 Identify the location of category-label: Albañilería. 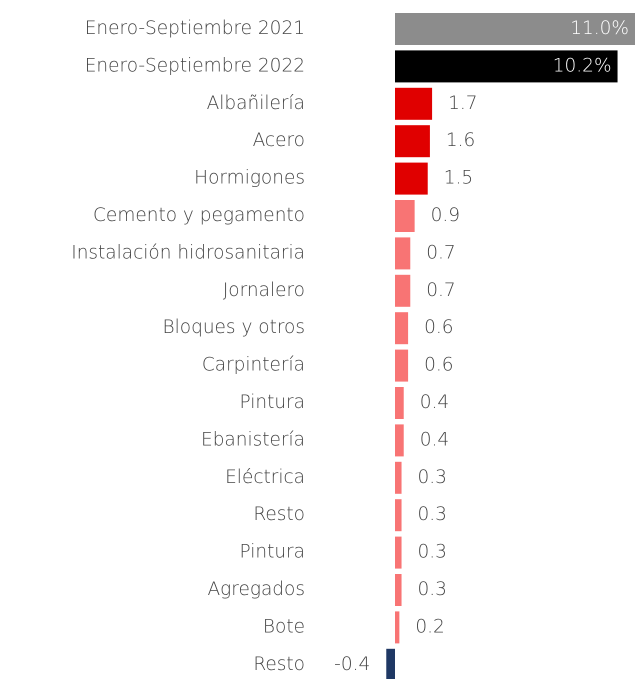
(256, 103).